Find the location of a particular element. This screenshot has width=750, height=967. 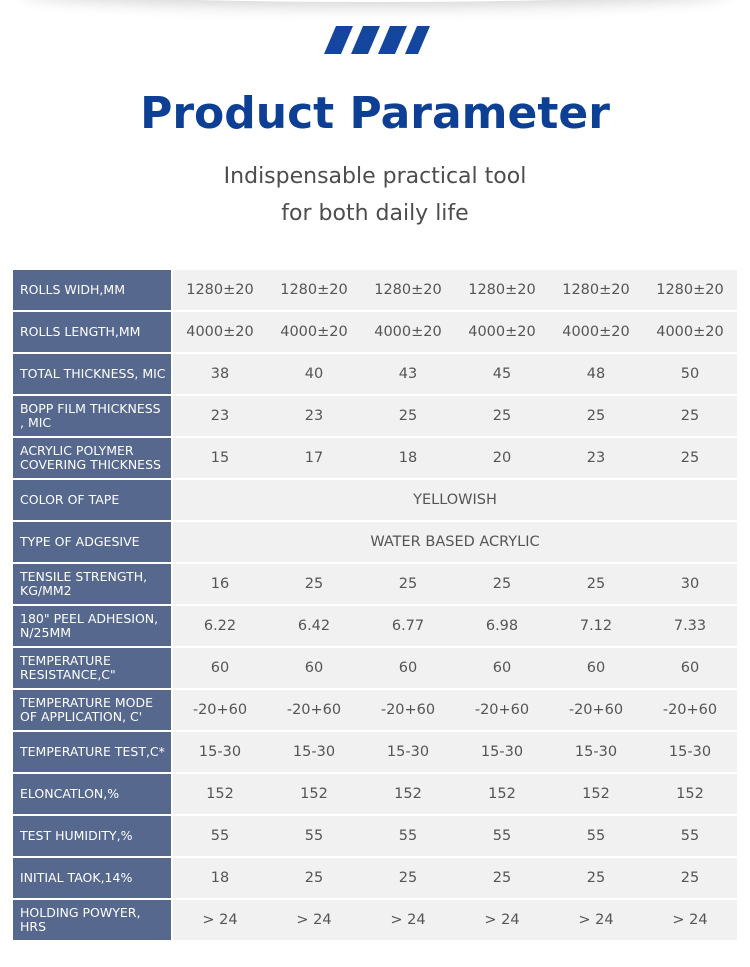

value-cell: 50 is located at coordinates (690, 374).